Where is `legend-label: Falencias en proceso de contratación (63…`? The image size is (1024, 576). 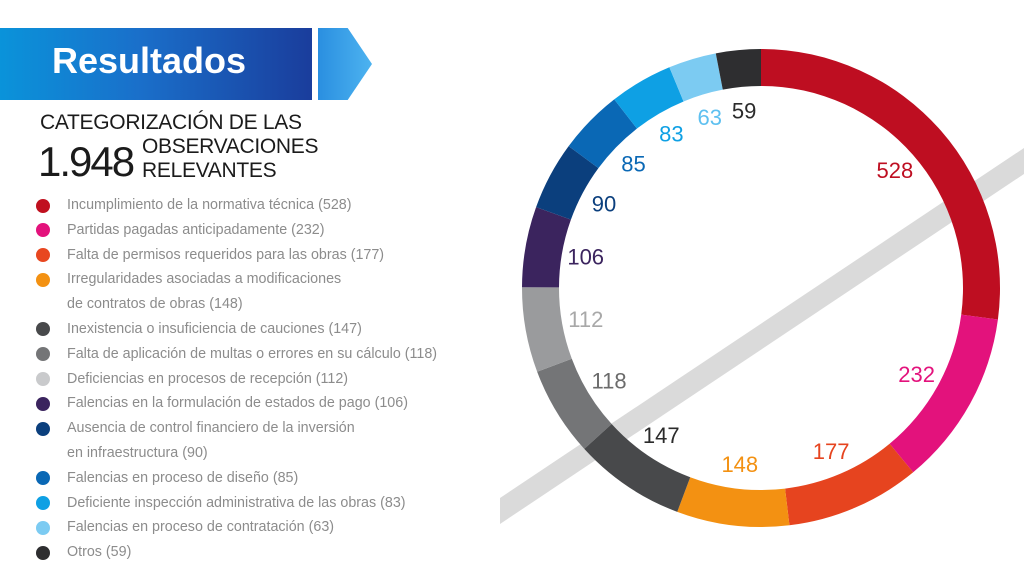 legend-label: Falencias en proceso de contratación (63… is located at coordinates (201, 527).